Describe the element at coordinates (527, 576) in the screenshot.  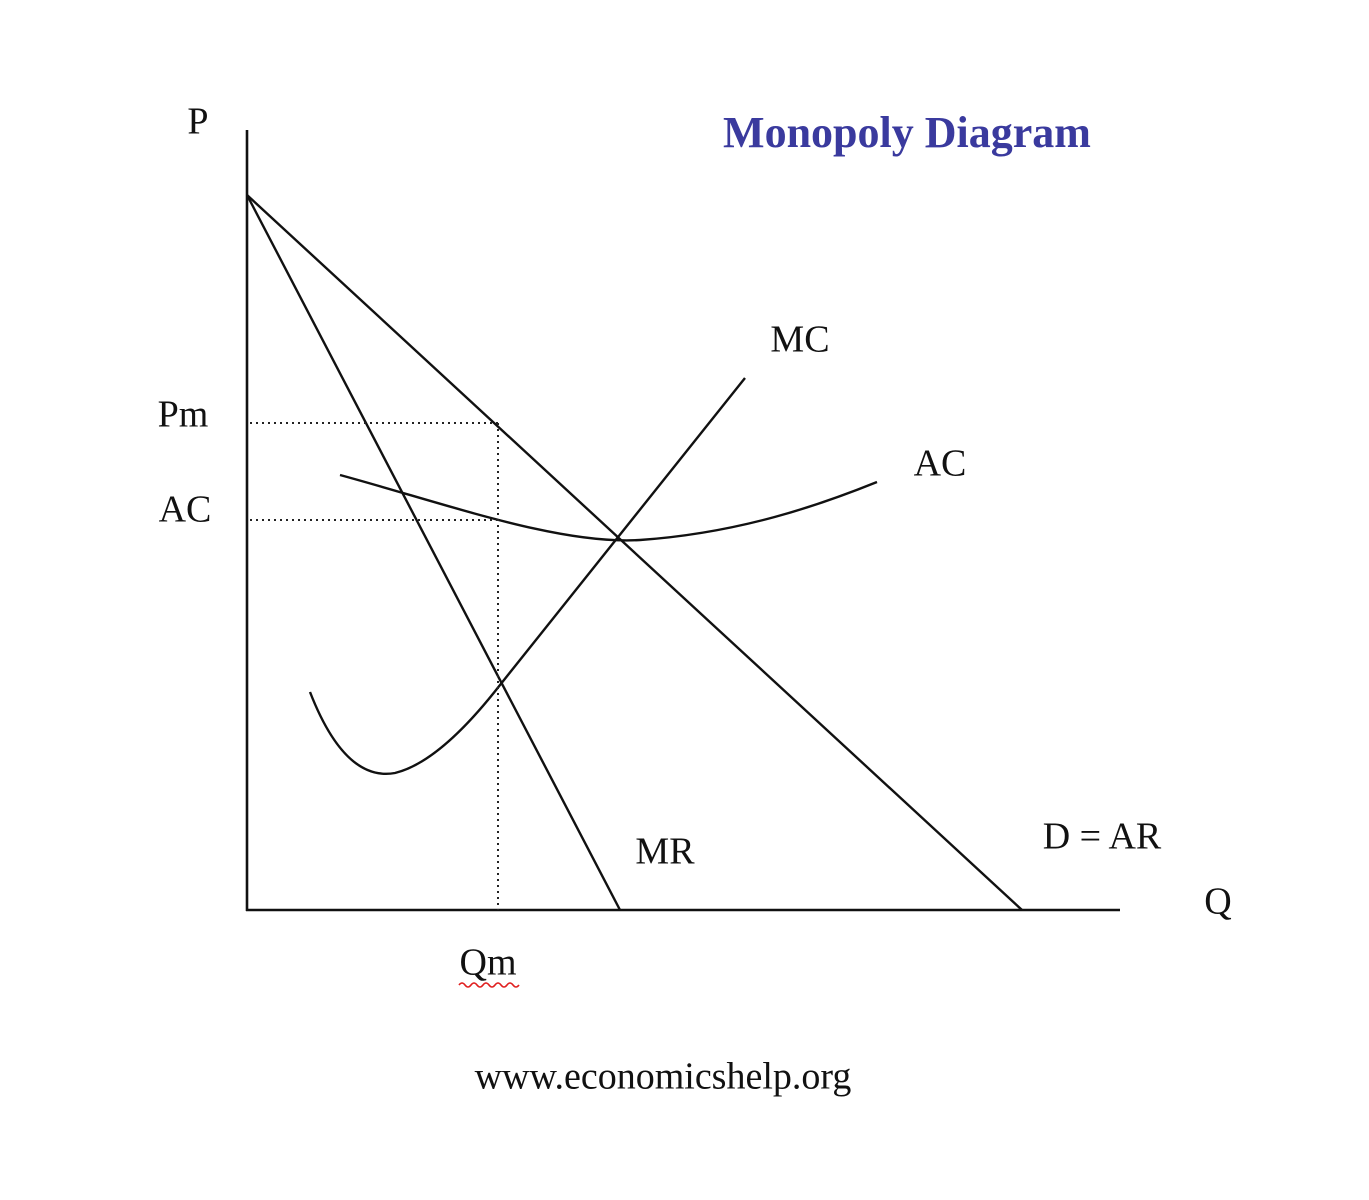
I see `mc-curve` at that location.